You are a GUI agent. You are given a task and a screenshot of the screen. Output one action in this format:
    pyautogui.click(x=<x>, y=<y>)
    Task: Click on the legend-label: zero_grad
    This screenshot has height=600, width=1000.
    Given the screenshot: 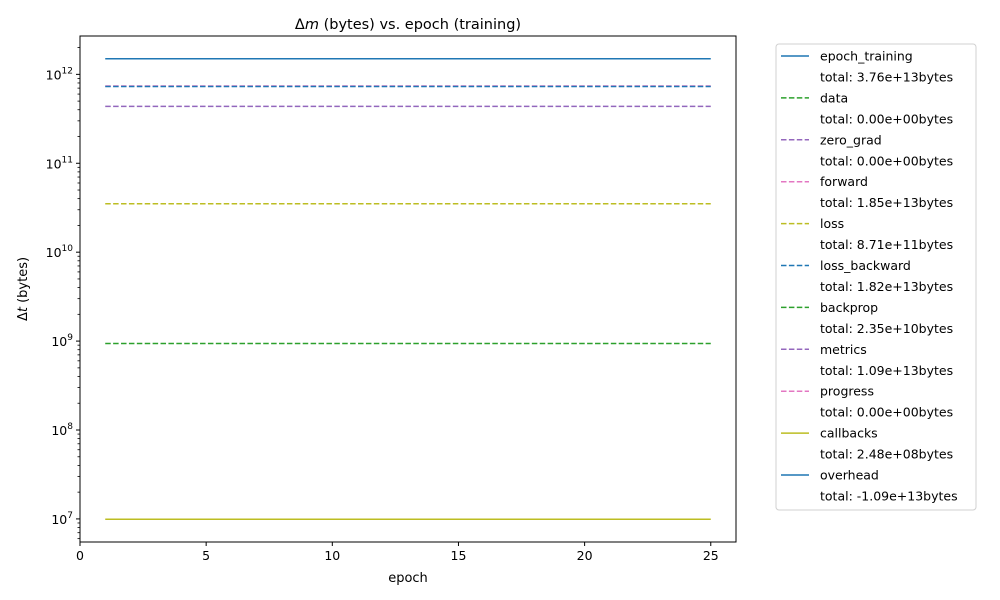 What is the action you would take?
    pyautogui.click(x=851, y=139)
    